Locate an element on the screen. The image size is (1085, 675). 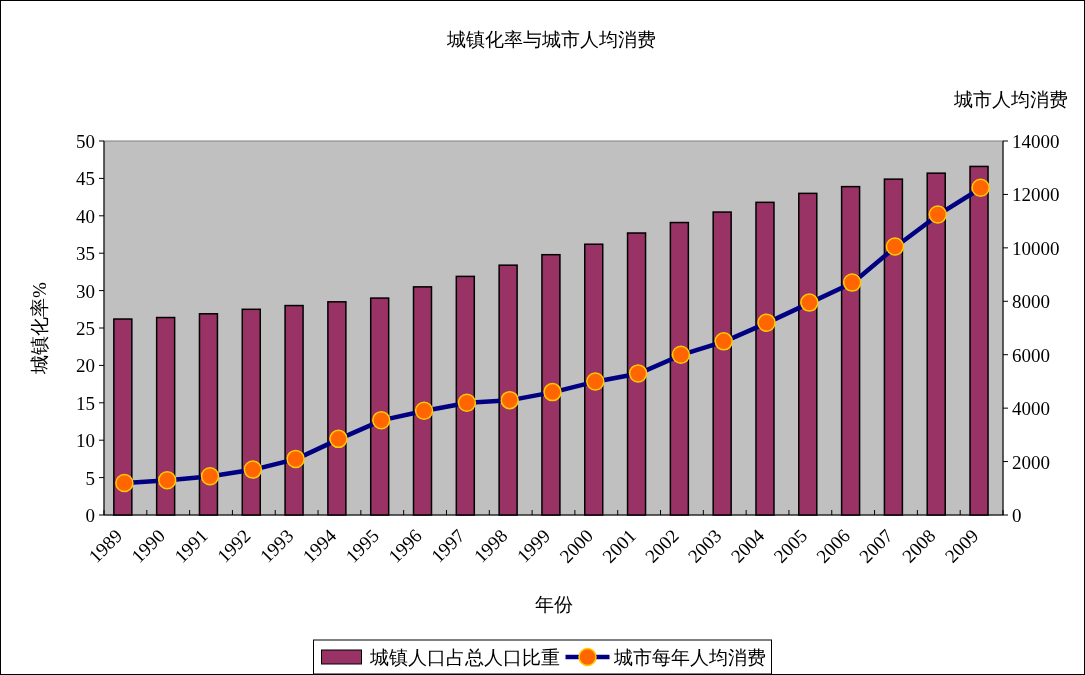
y2-tick-label: 0 is located at coordinates (1017, 515).